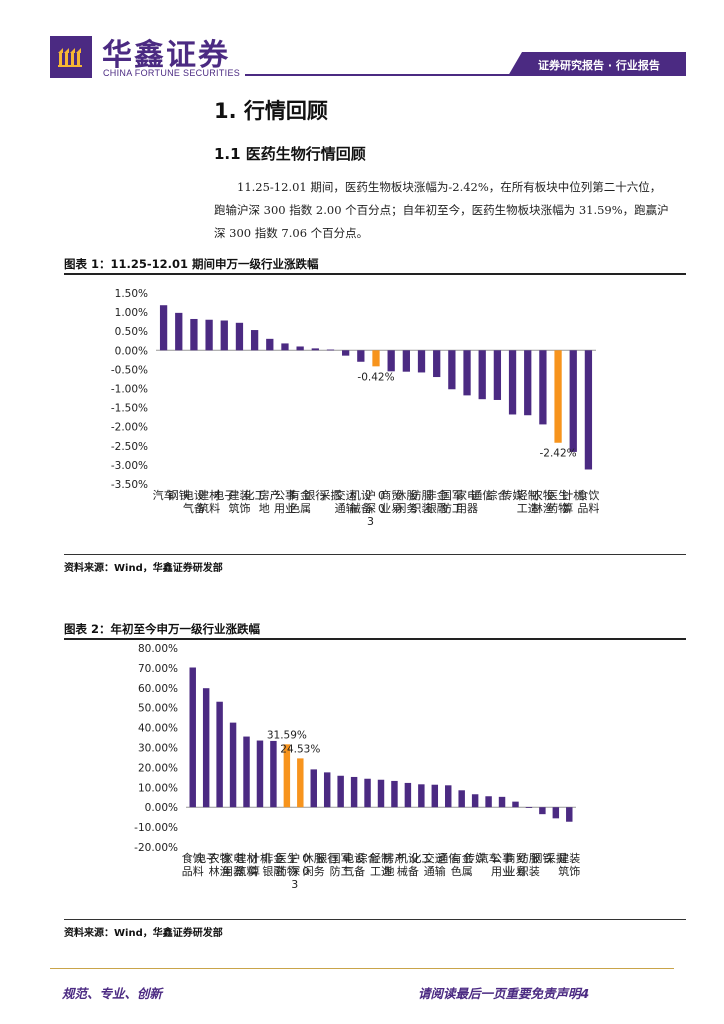  What do you see at coordinates (335, 495) in the screenshot?
I see `svg-text: 掘` at bounding box center [335, 495].